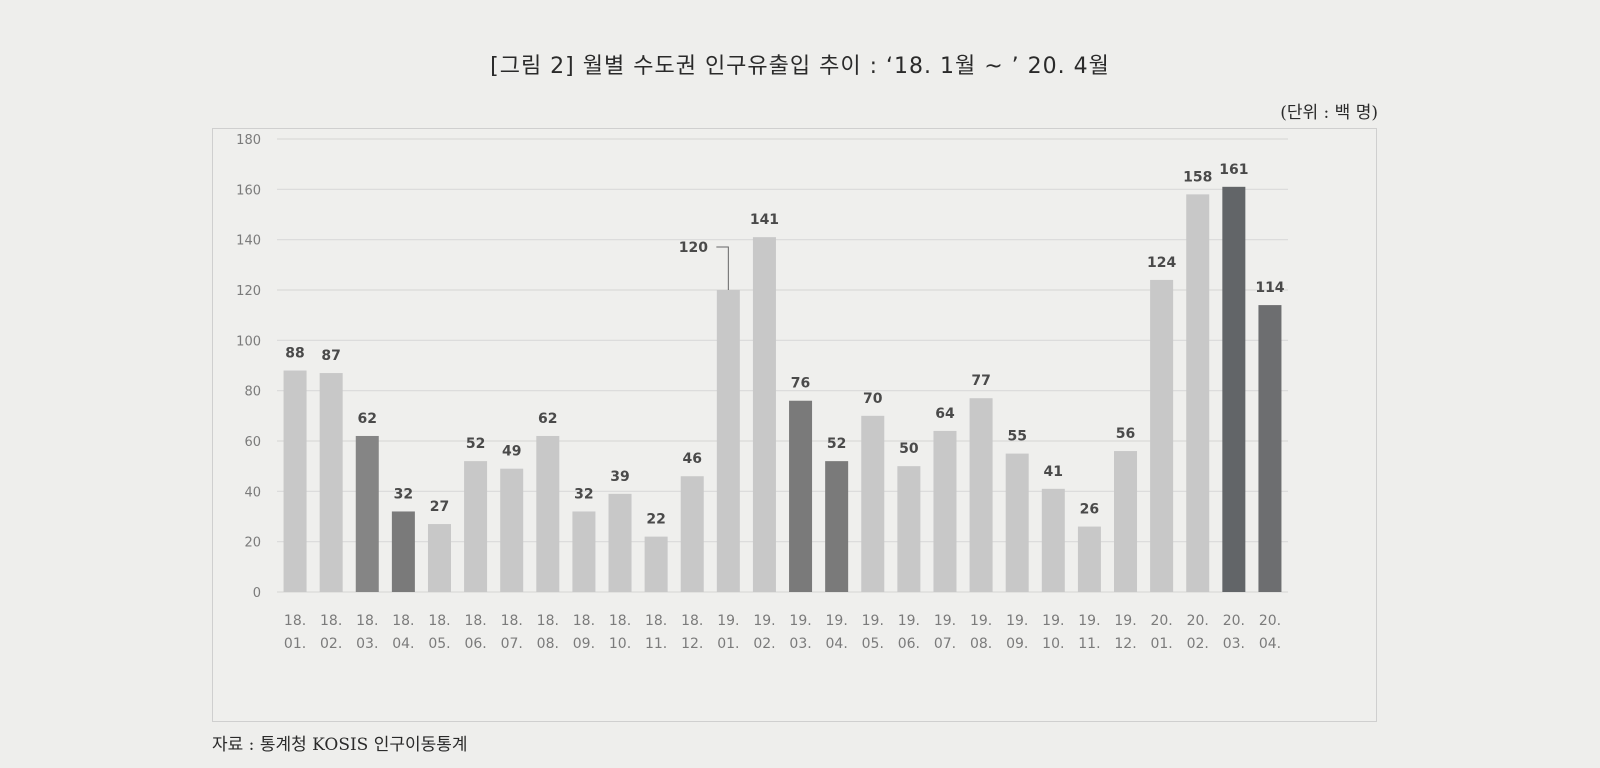 The image size is (1600, 768). What do you see at coordinates (248, 291) in the screenshot?
I see `y-tick-label: 120` at bounding box center [248, 291].